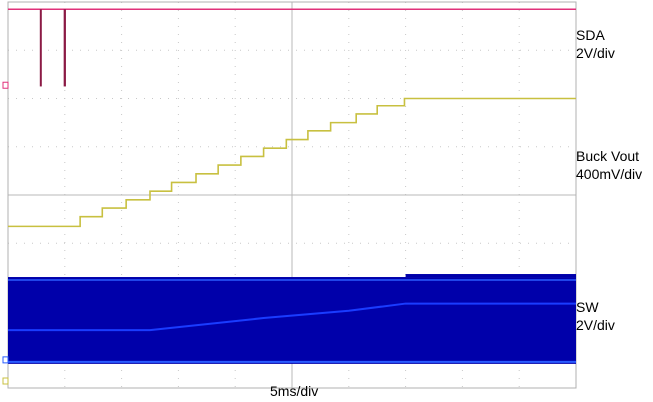  What do you see at coordinates (5, 233) in the screenshot?
I see `channel-markers` at bounding box center [5, 233].